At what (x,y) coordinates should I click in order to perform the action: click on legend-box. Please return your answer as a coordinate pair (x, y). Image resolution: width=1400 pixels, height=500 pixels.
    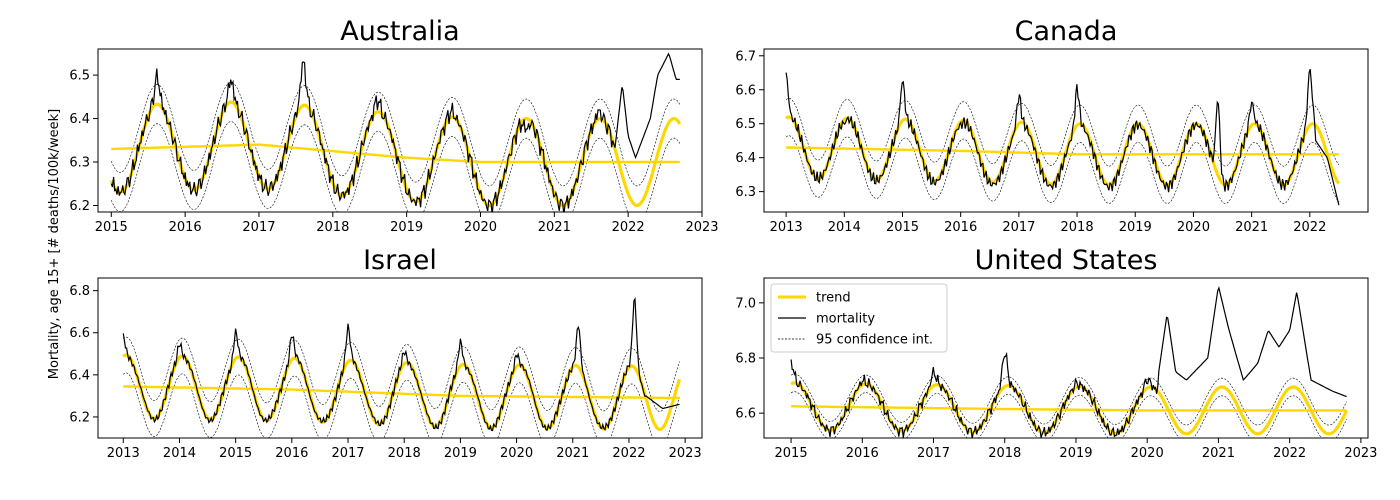
    Looking at the image, I should click on (859, 318).